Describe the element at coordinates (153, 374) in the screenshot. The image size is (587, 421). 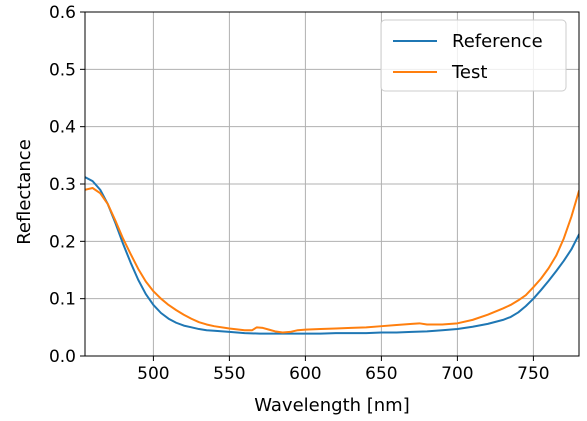
I see `x-tick-label: 500` at that location.